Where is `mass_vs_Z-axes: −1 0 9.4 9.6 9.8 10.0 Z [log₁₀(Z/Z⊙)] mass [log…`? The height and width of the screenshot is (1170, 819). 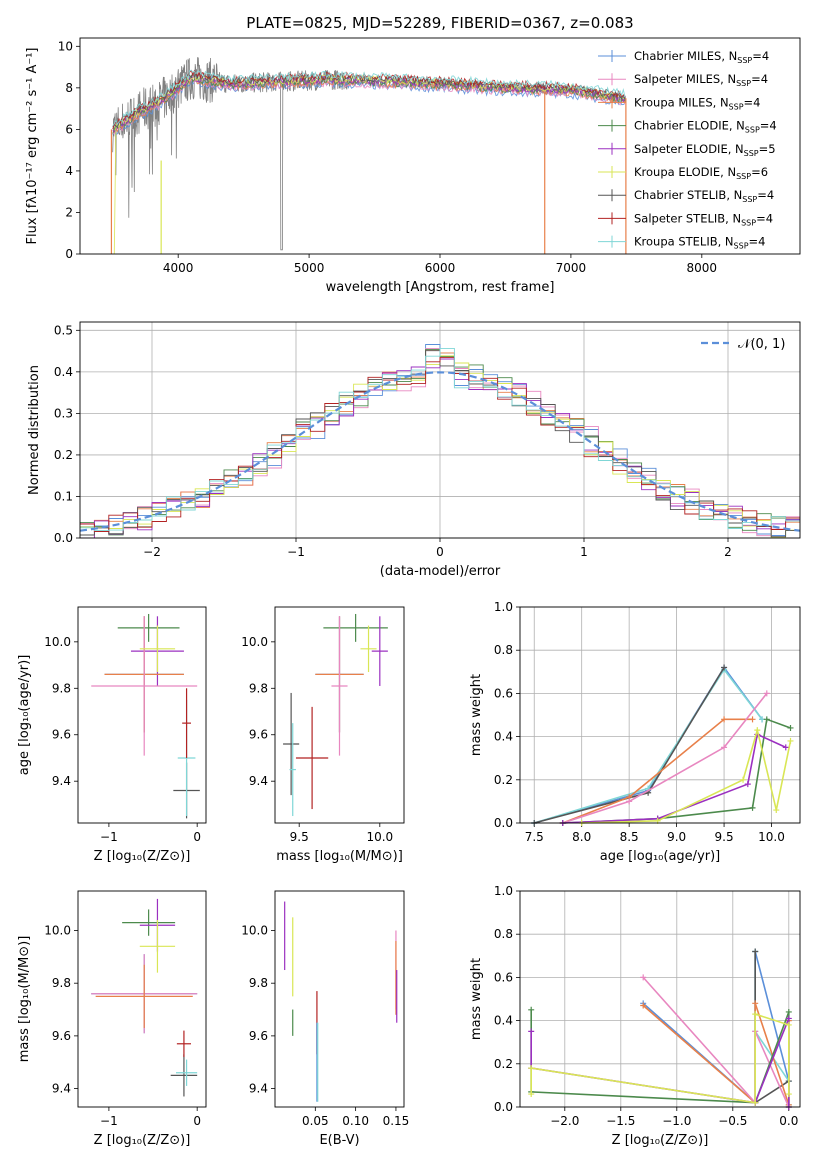
mass_vs_Z-axes: −1 0 9.4 9.6 9.8 10.0 Z [log₁₀(Z/Z⊙)] mass [log… is located at coordinates (109, 1036).